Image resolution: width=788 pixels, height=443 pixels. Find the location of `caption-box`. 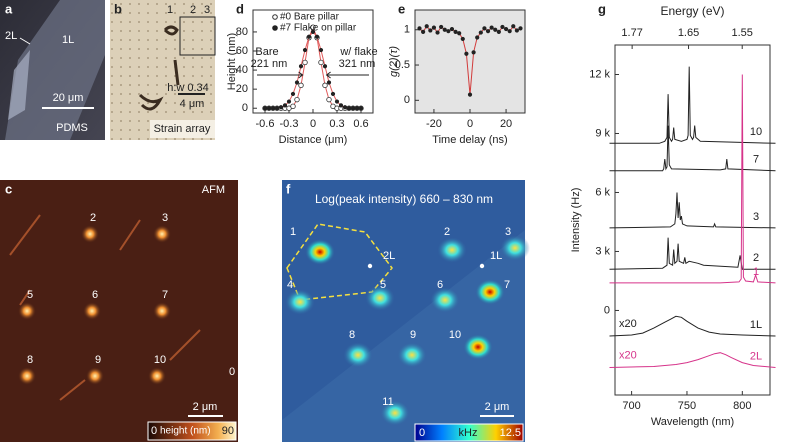

caption-box is located at coordinates (182, 129).